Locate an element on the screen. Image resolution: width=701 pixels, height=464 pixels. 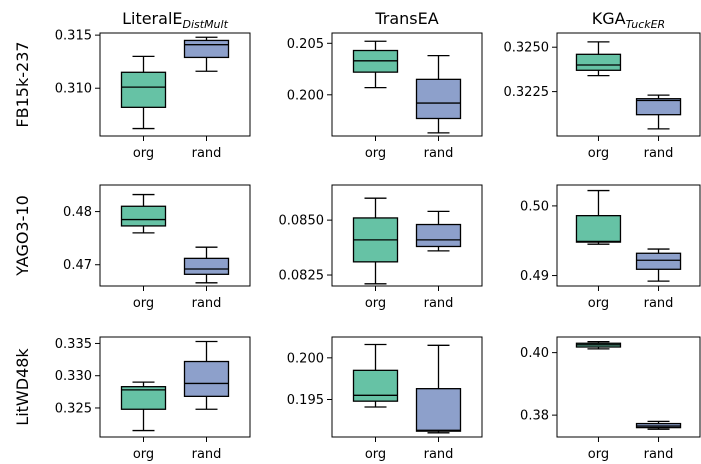
y-tick-label: 0.40 is located at coordinates (534, 353).